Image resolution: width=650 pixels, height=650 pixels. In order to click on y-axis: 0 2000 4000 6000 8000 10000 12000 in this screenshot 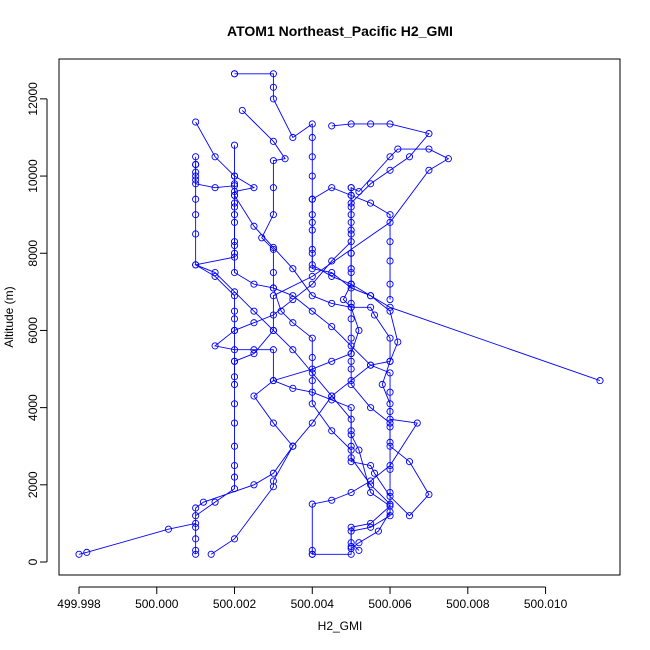, I will do `click(37, 323)`.